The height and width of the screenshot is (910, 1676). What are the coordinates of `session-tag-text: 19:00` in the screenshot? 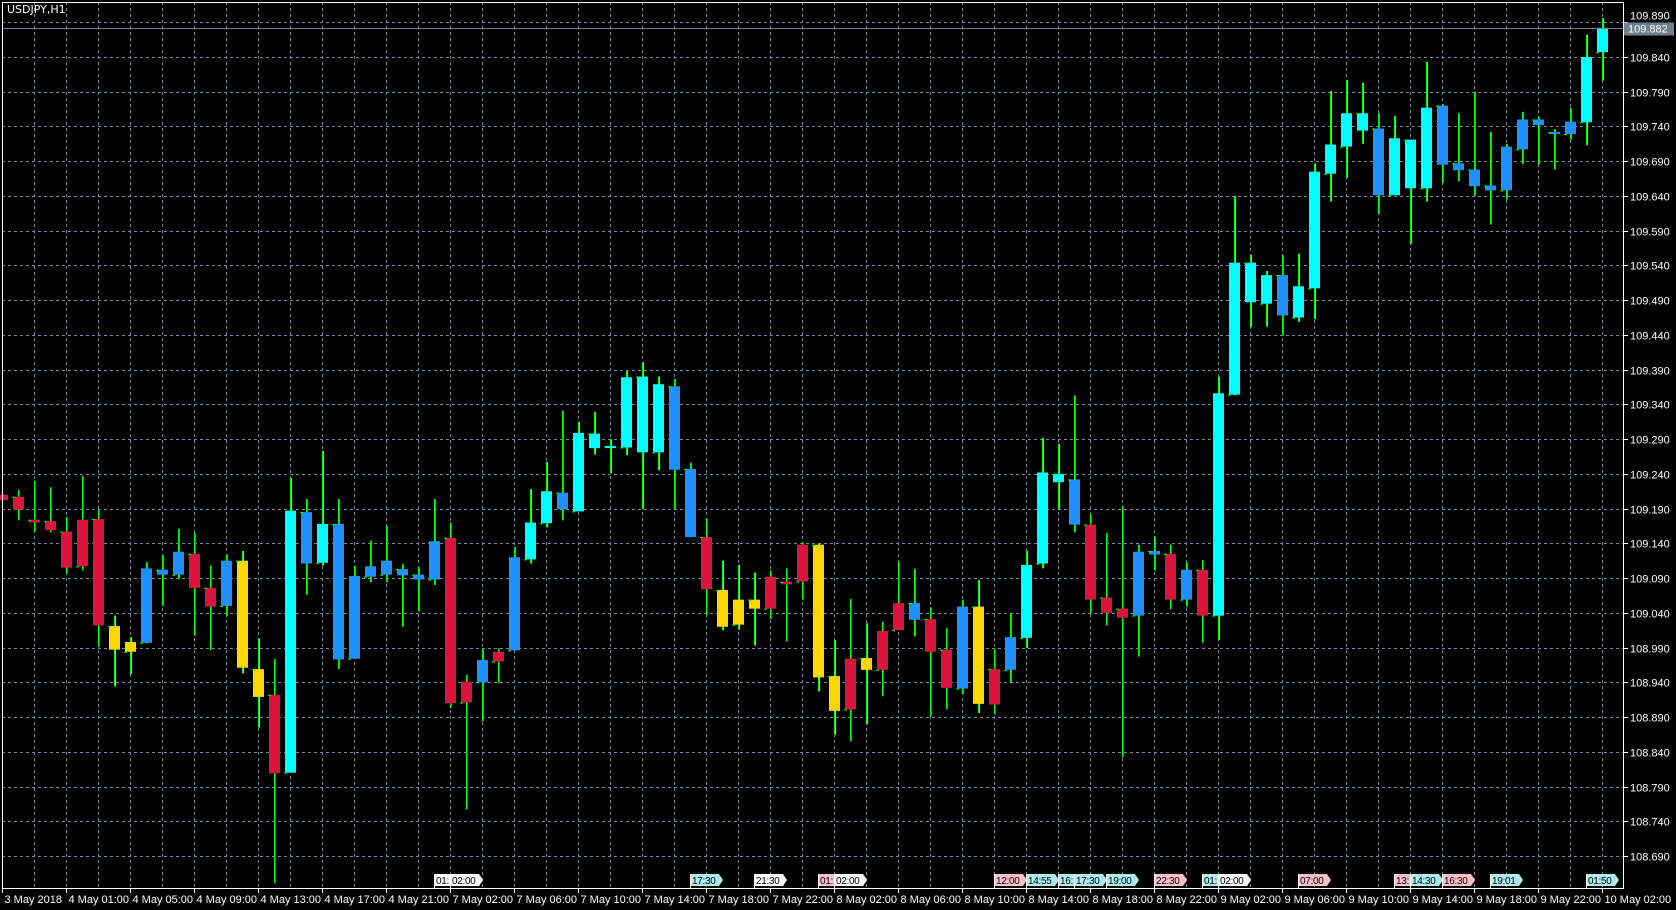 It's located at (1120, 881).